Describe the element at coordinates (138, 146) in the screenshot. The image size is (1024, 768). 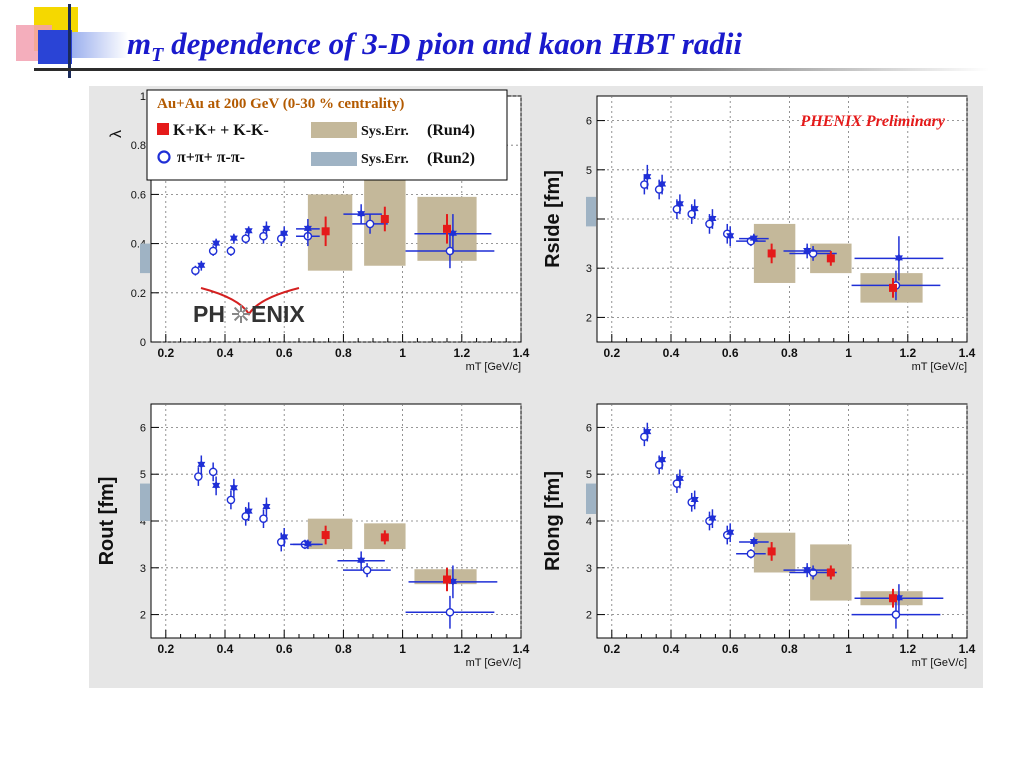
I see `y-tick-label: 0.8` at that location.